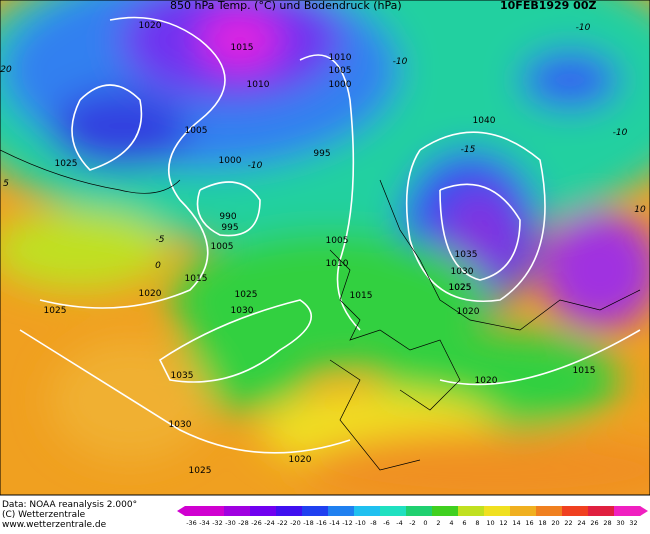  What do you see at coordinates (399, 523) in the screenshot?
I see `colorbar-label: -4` at bounding box center [399, 523].